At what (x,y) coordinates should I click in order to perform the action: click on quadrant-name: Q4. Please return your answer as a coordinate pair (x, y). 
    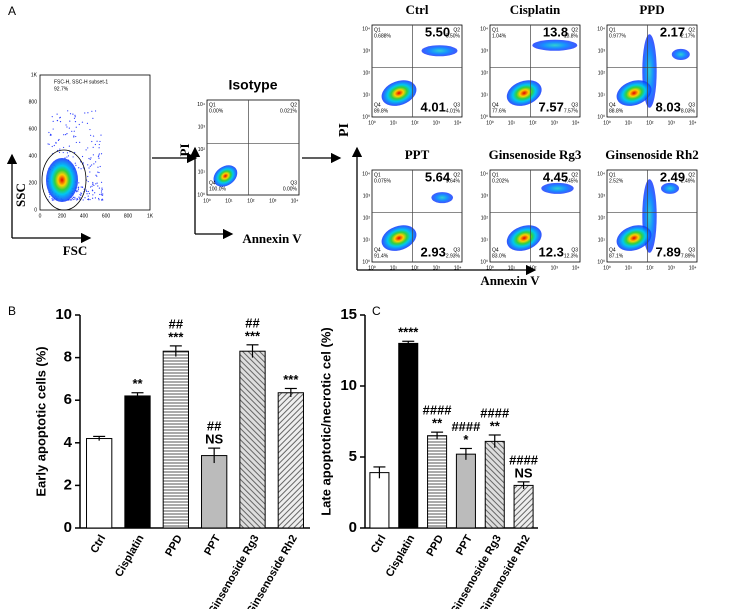
    Looking at the image, I should click on (212, 183).